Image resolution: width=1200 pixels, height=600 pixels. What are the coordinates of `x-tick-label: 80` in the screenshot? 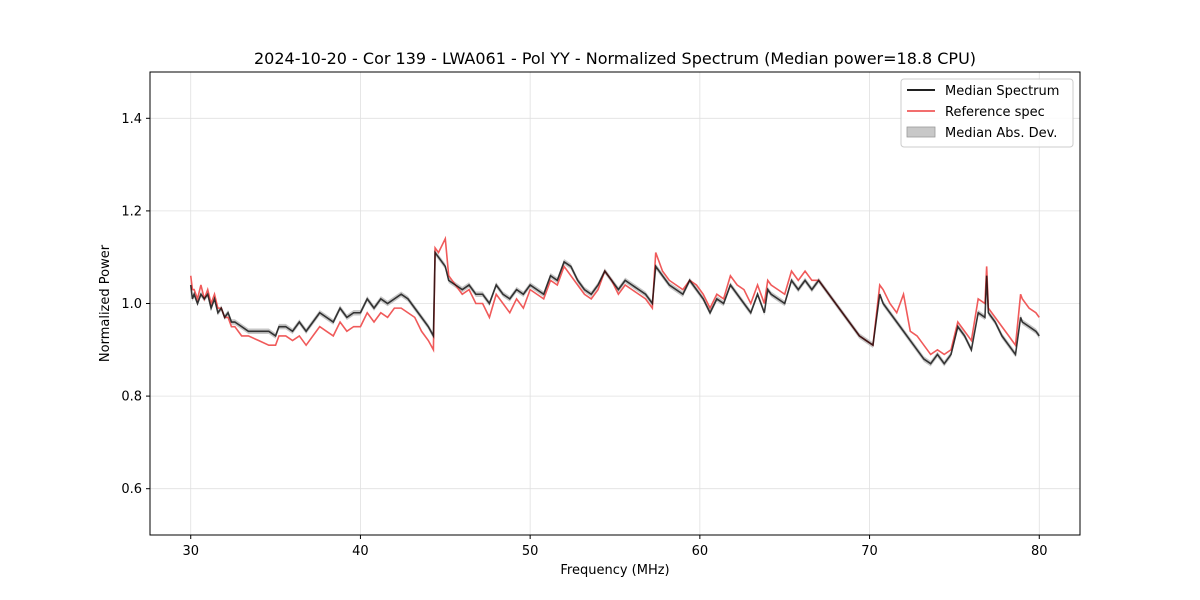 It's located at (1039, 551).